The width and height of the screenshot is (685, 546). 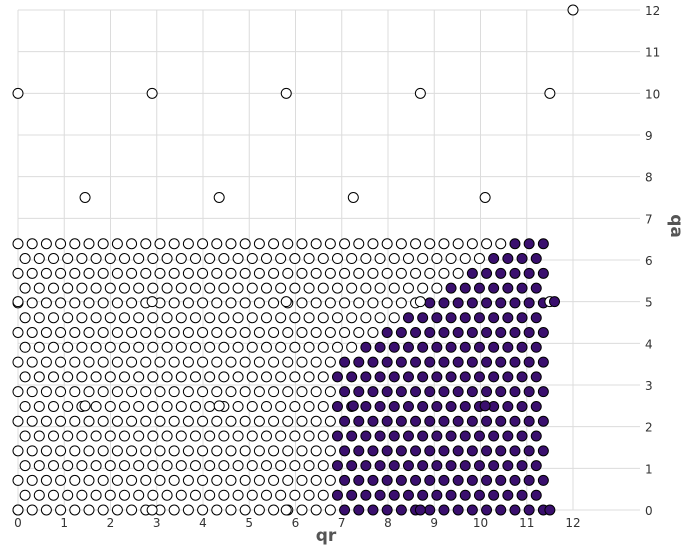 What do you see at coordinates (649, 261) in the screenshot?
I see `y-tick-label: 6` at bounding box center [649, 261].